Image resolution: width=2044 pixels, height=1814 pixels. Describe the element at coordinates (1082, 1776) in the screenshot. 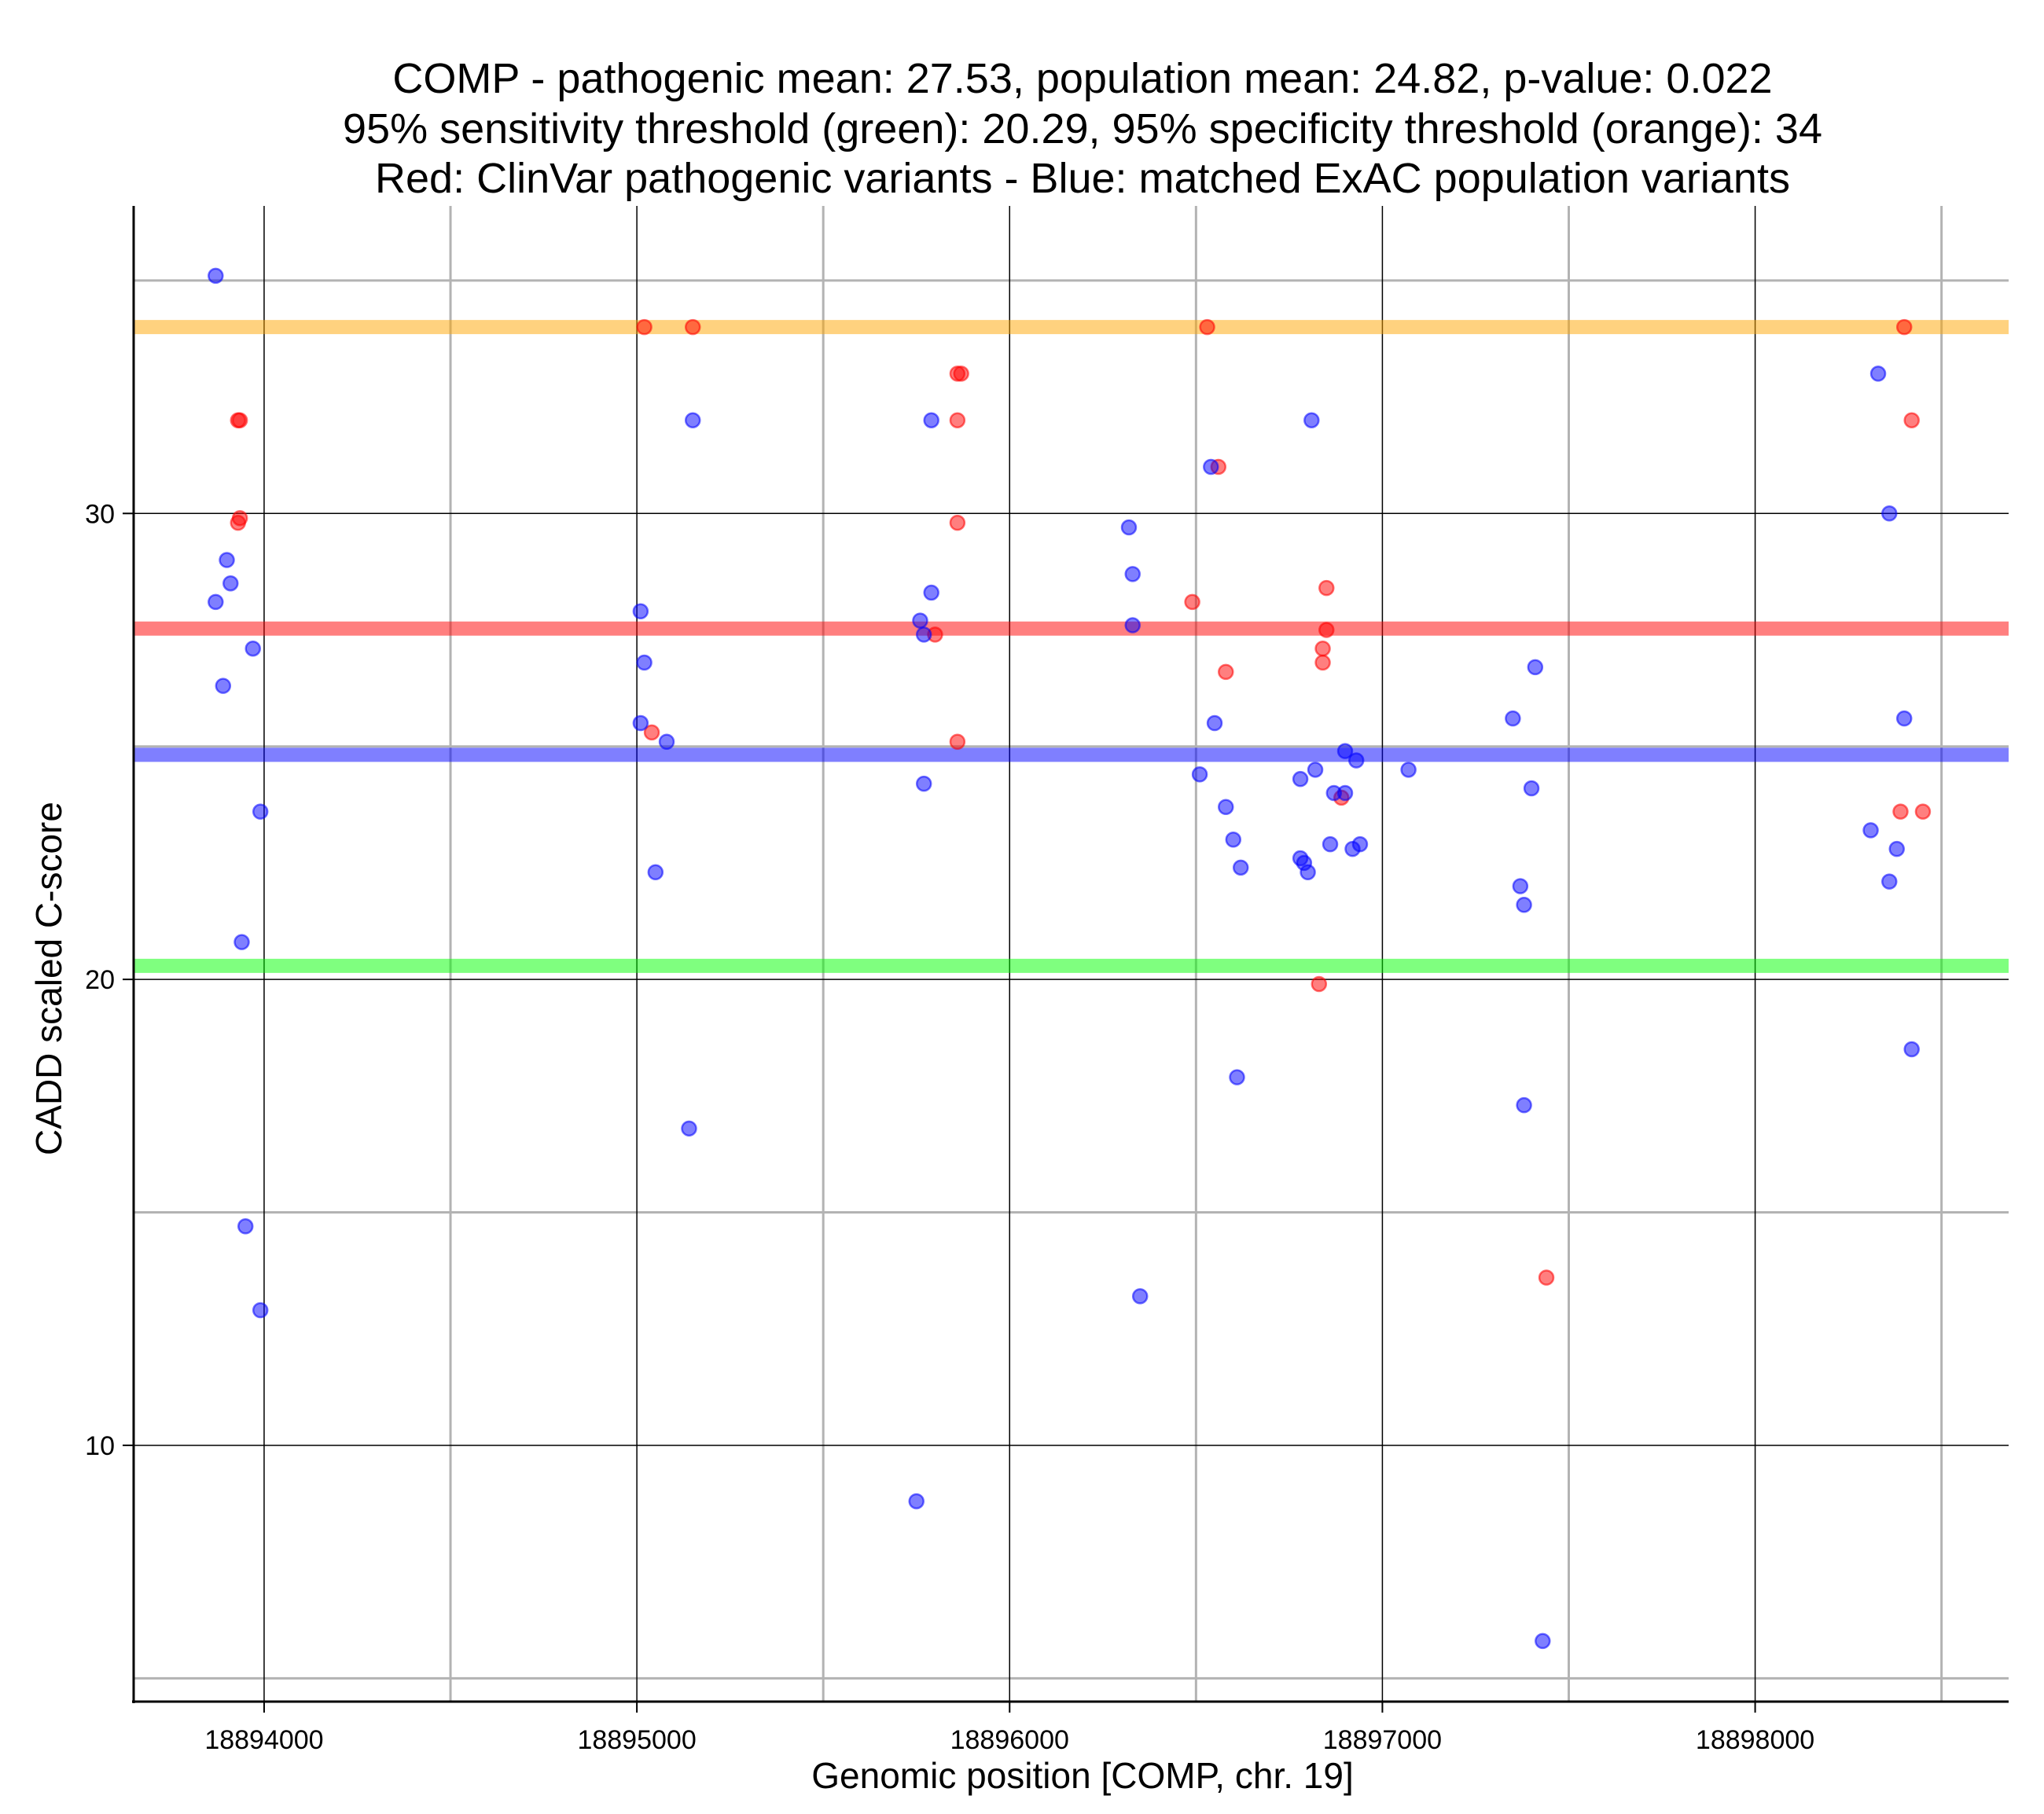

I see `x-axis-title: Genomic position [COMP, chr. 19]` at that location.